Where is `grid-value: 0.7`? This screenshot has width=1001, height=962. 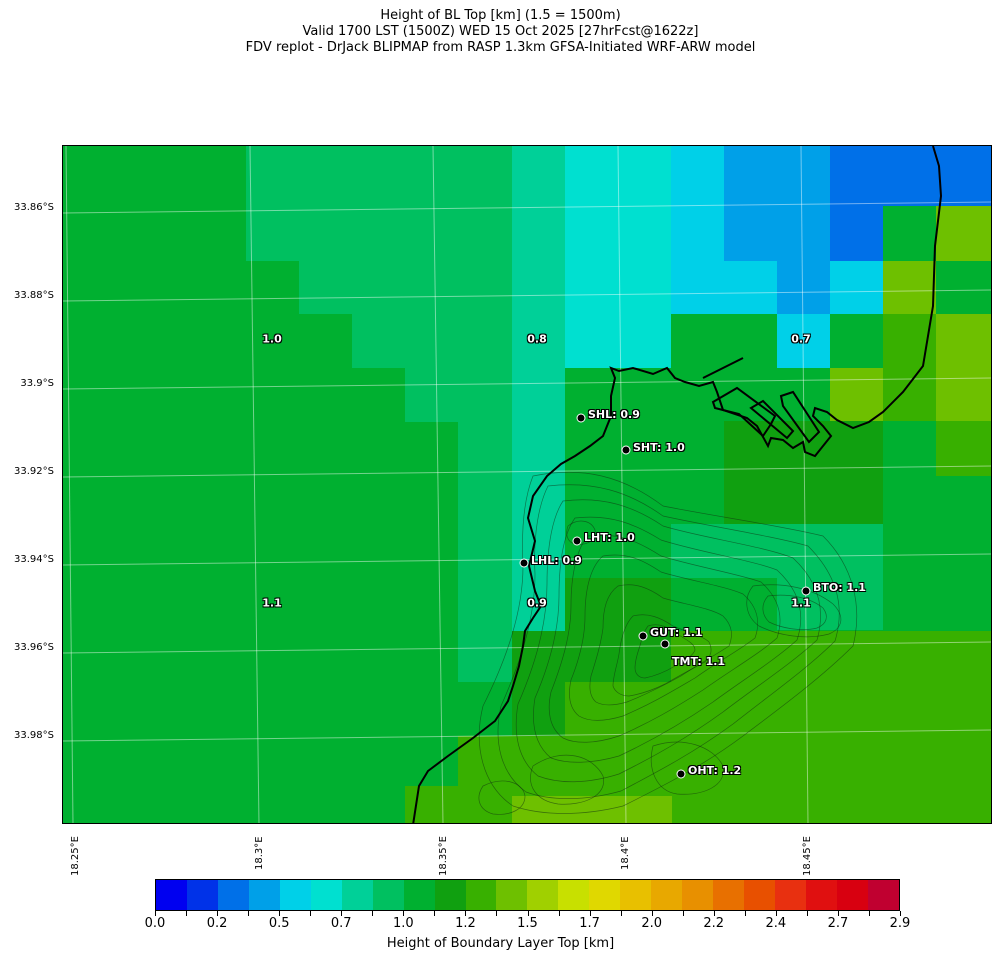 grid-value: 0.7 is located at coordinates (801, 339).